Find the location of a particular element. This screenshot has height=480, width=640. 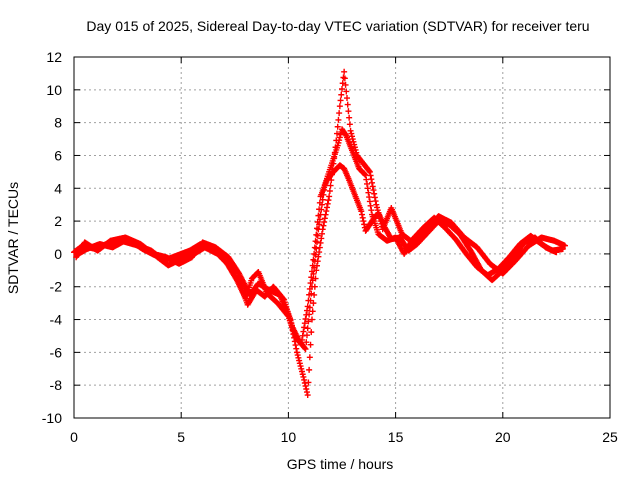

x-tick-label: 25 is located at coordinates (610, 437).